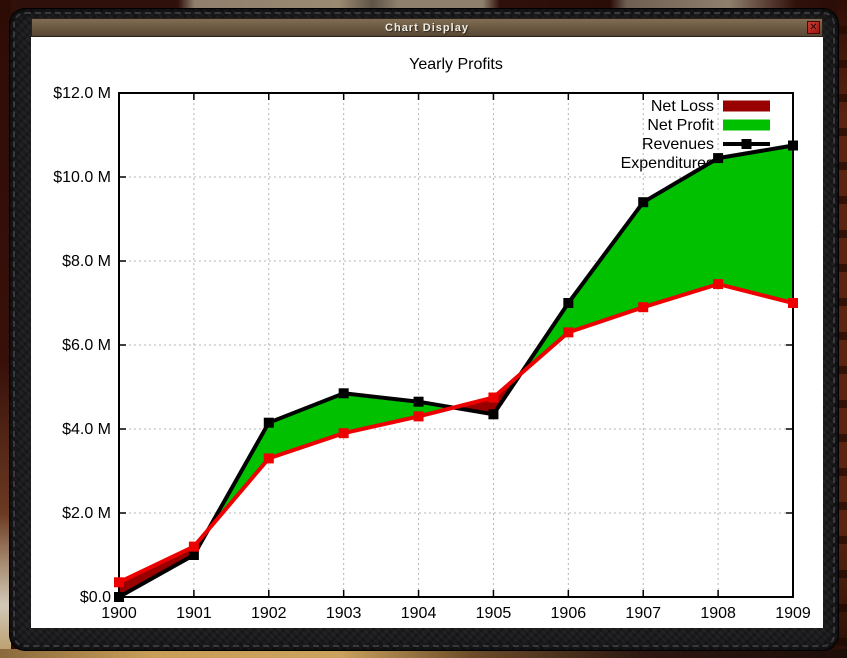  What do you see at coordinates (194, 613) in the screenshot?
I see `x-axis-label: 1901` at bounding box center [194, 613].